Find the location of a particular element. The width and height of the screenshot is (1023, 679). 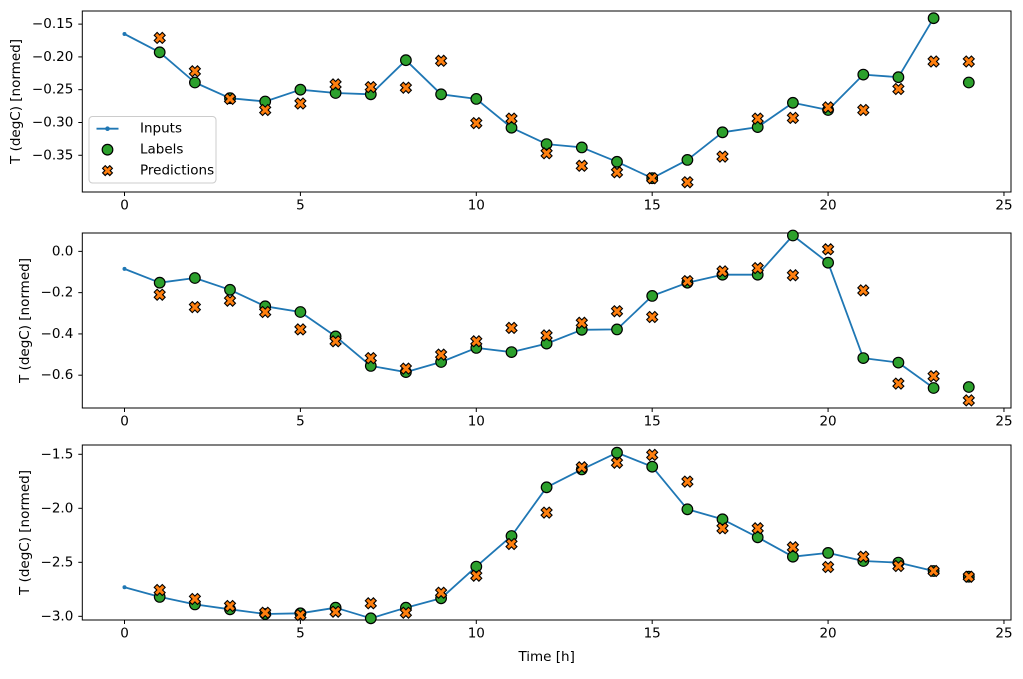

y-tick-label: −3.0 is located at coordinates (57, 616).